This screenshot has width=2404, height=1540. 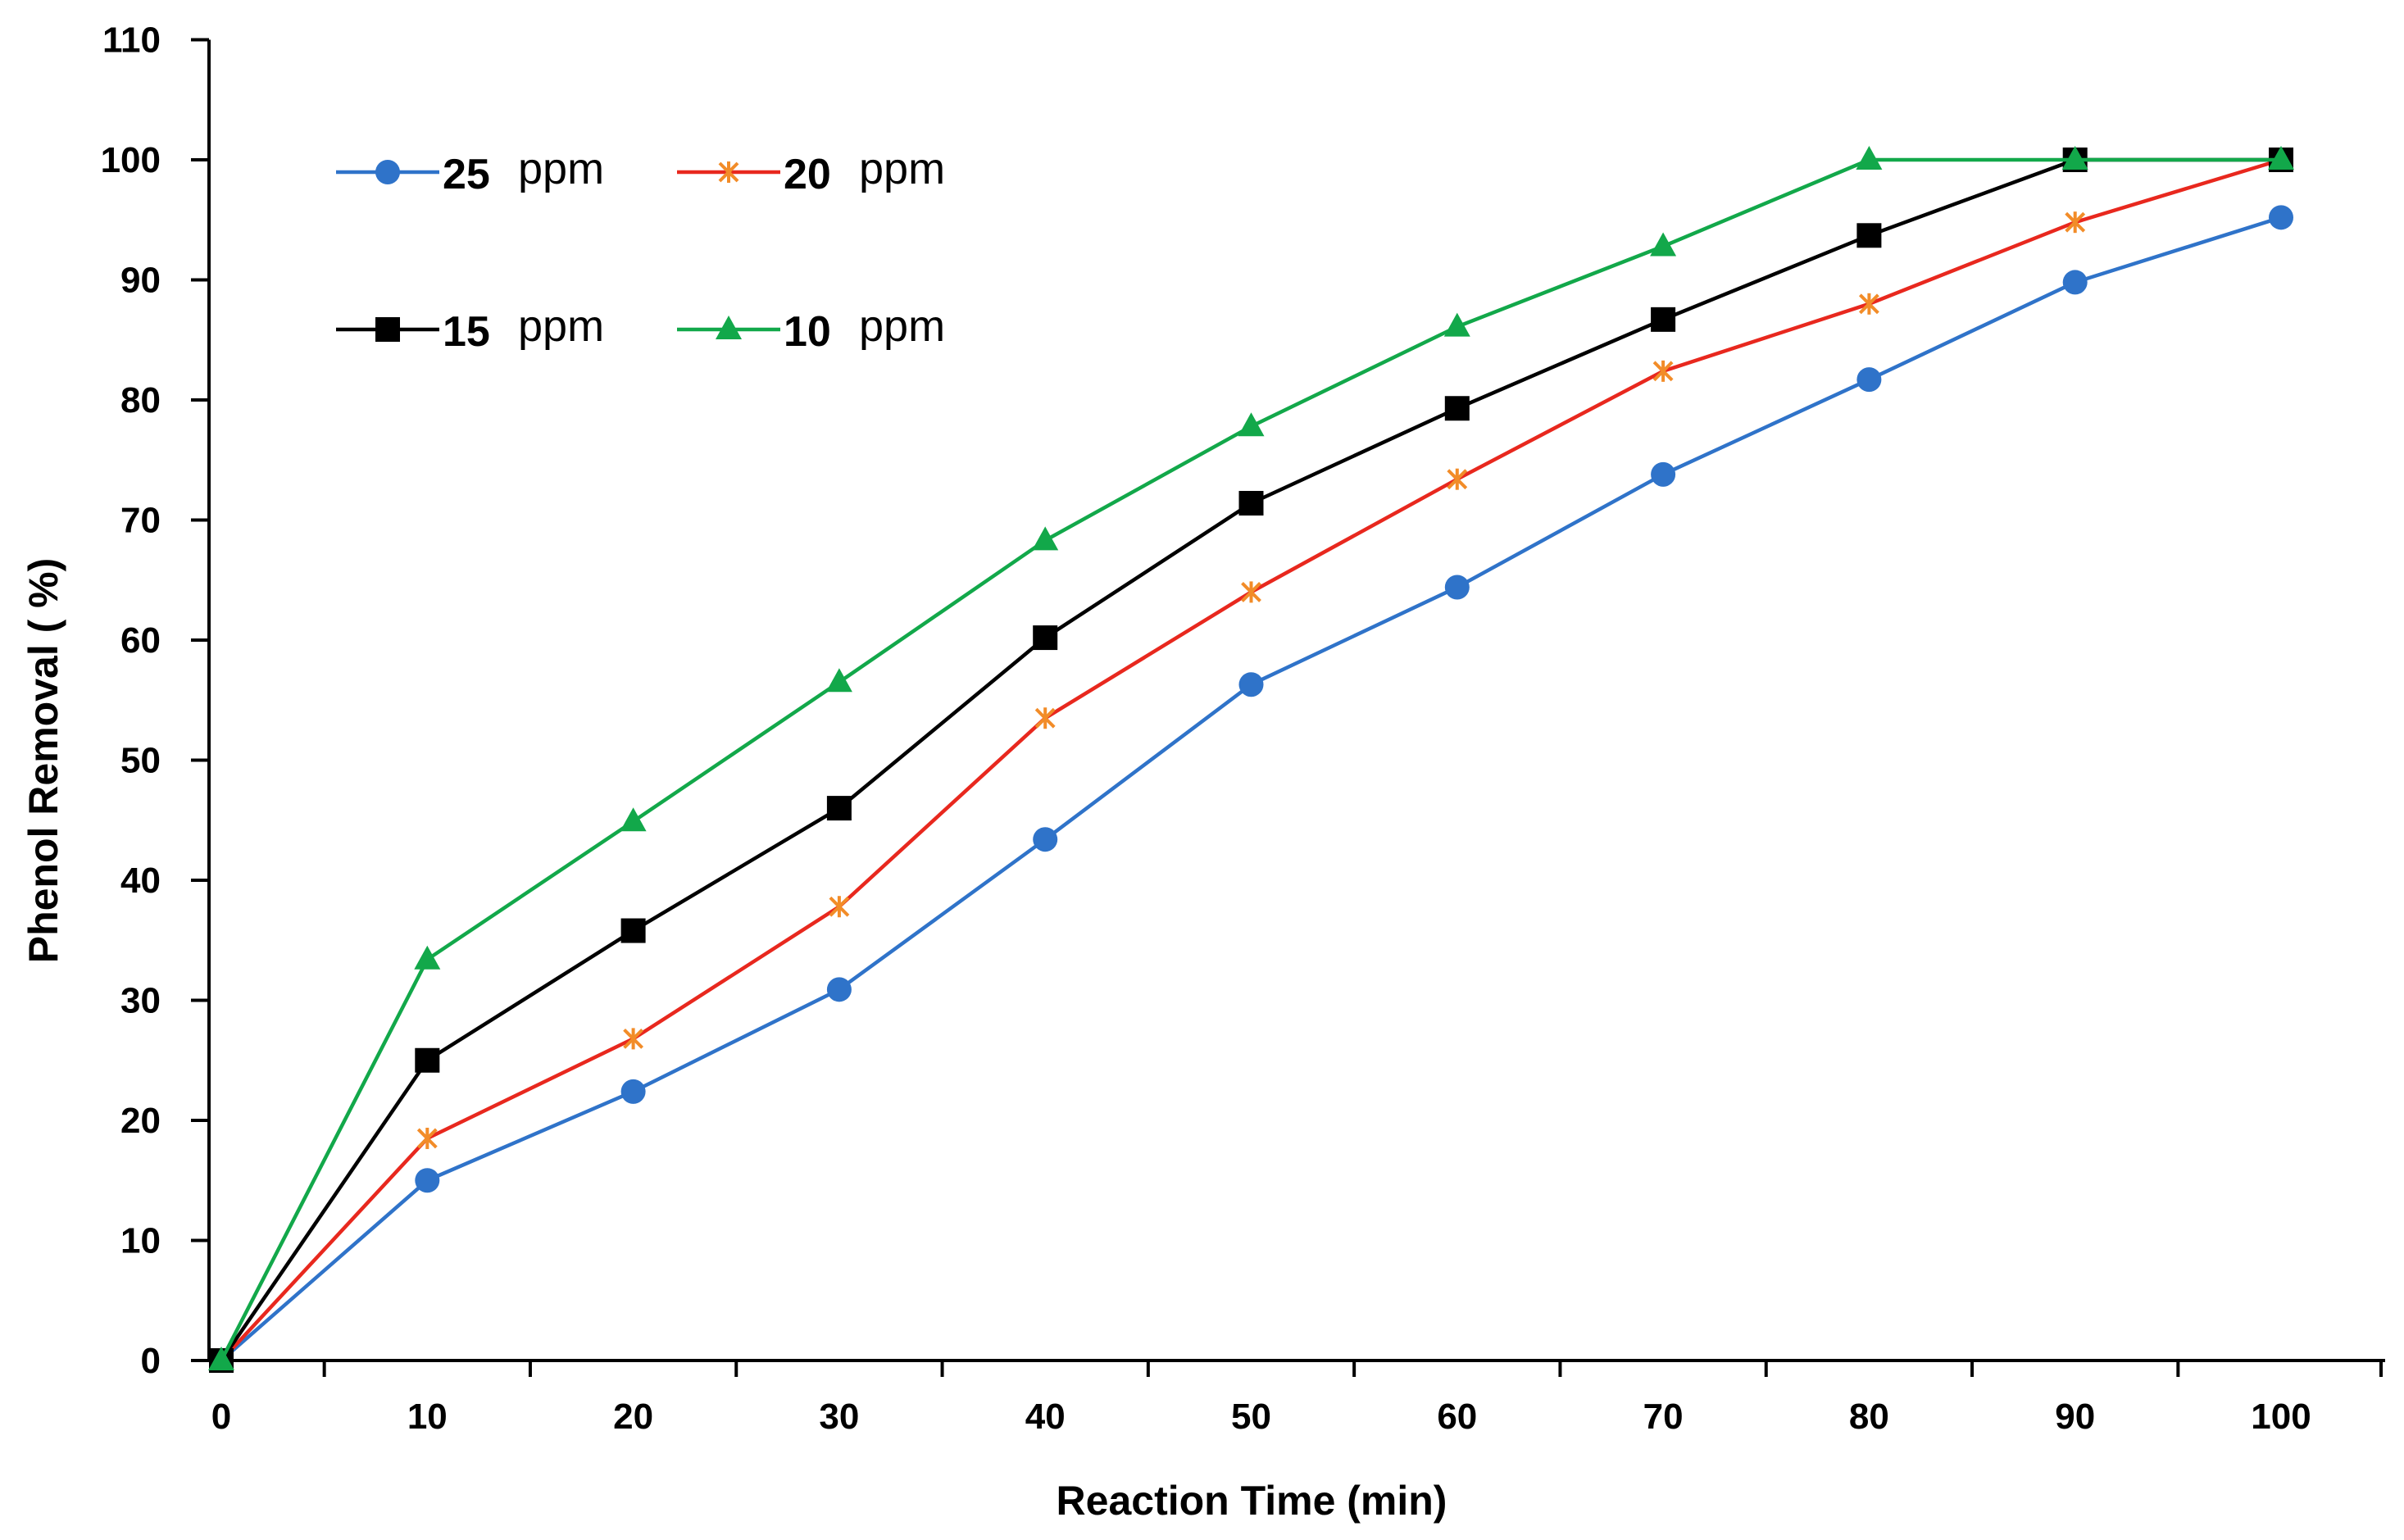 What do you see at coordinates (2075, 1417) in the screenshot?
I see `x-tick-label: 90` at bounding box center [2075, 1417].